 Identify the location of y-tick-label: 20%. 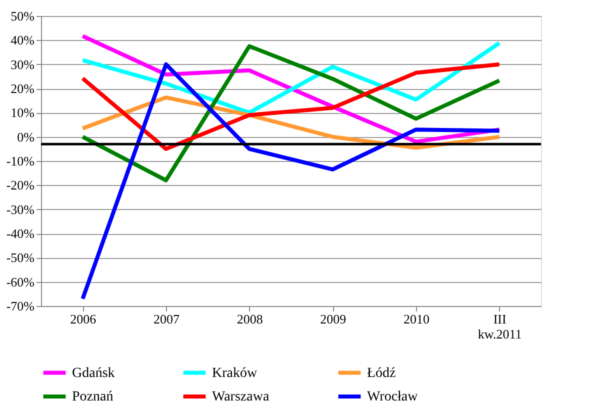
(22, 88).